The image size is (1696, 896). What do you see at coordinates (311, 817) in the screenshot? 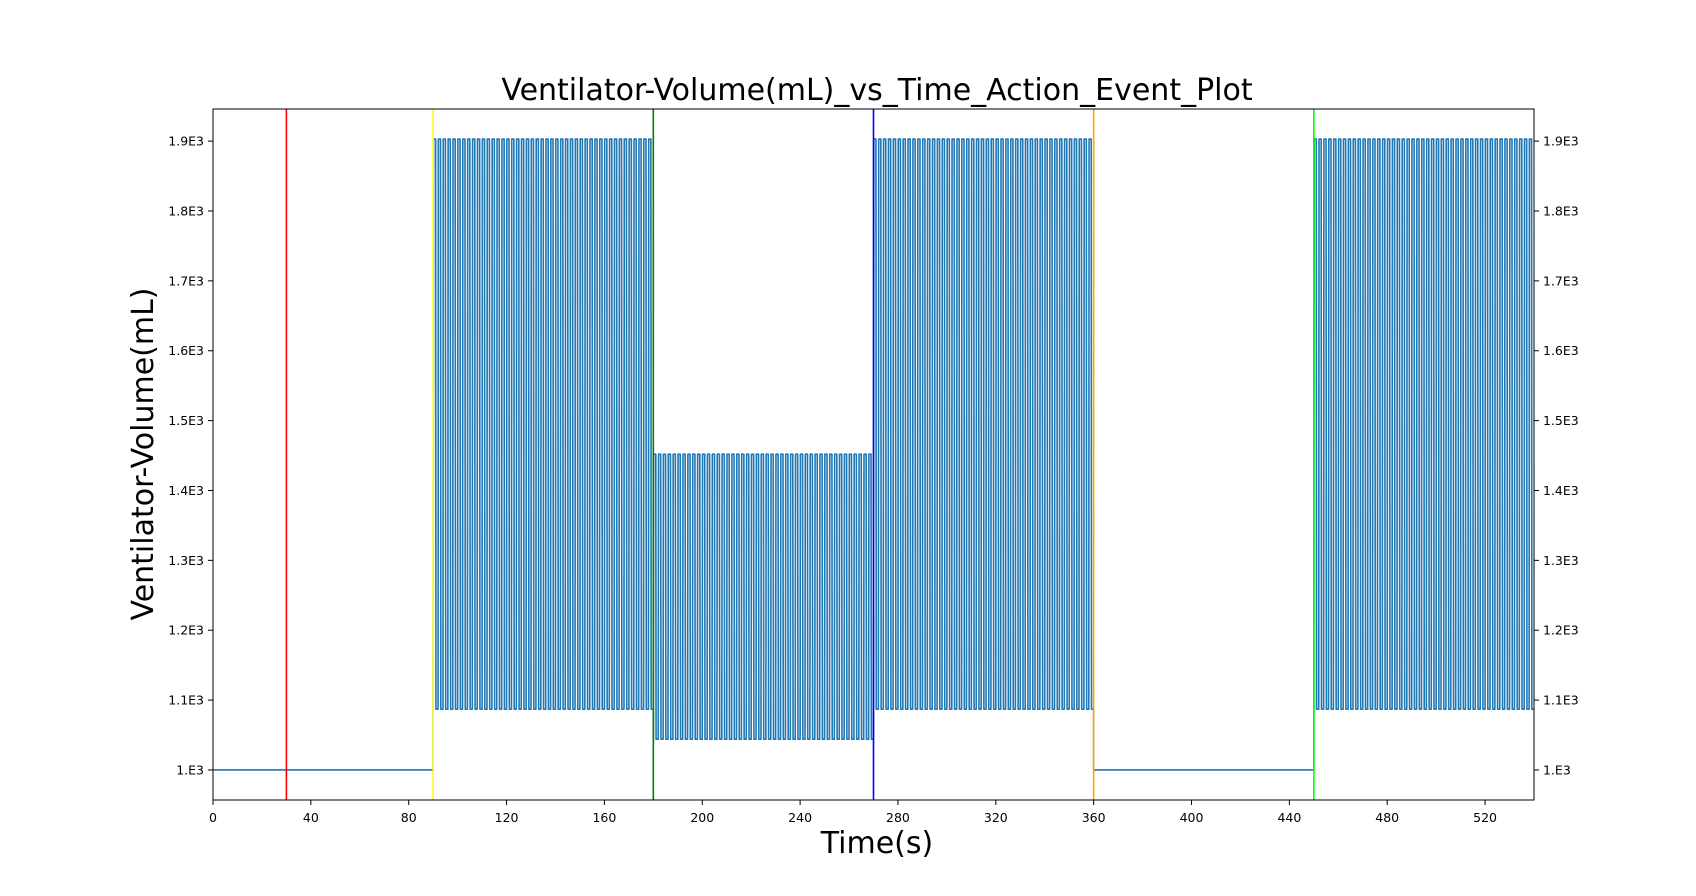
I see `x-tick-label: 40` at bounding box center [311, 817].